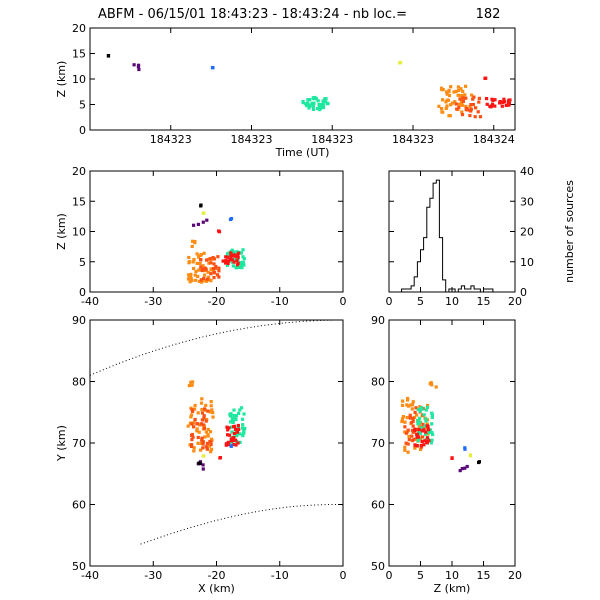  I want to click on y-tick-label: 0, so click(82, 130).